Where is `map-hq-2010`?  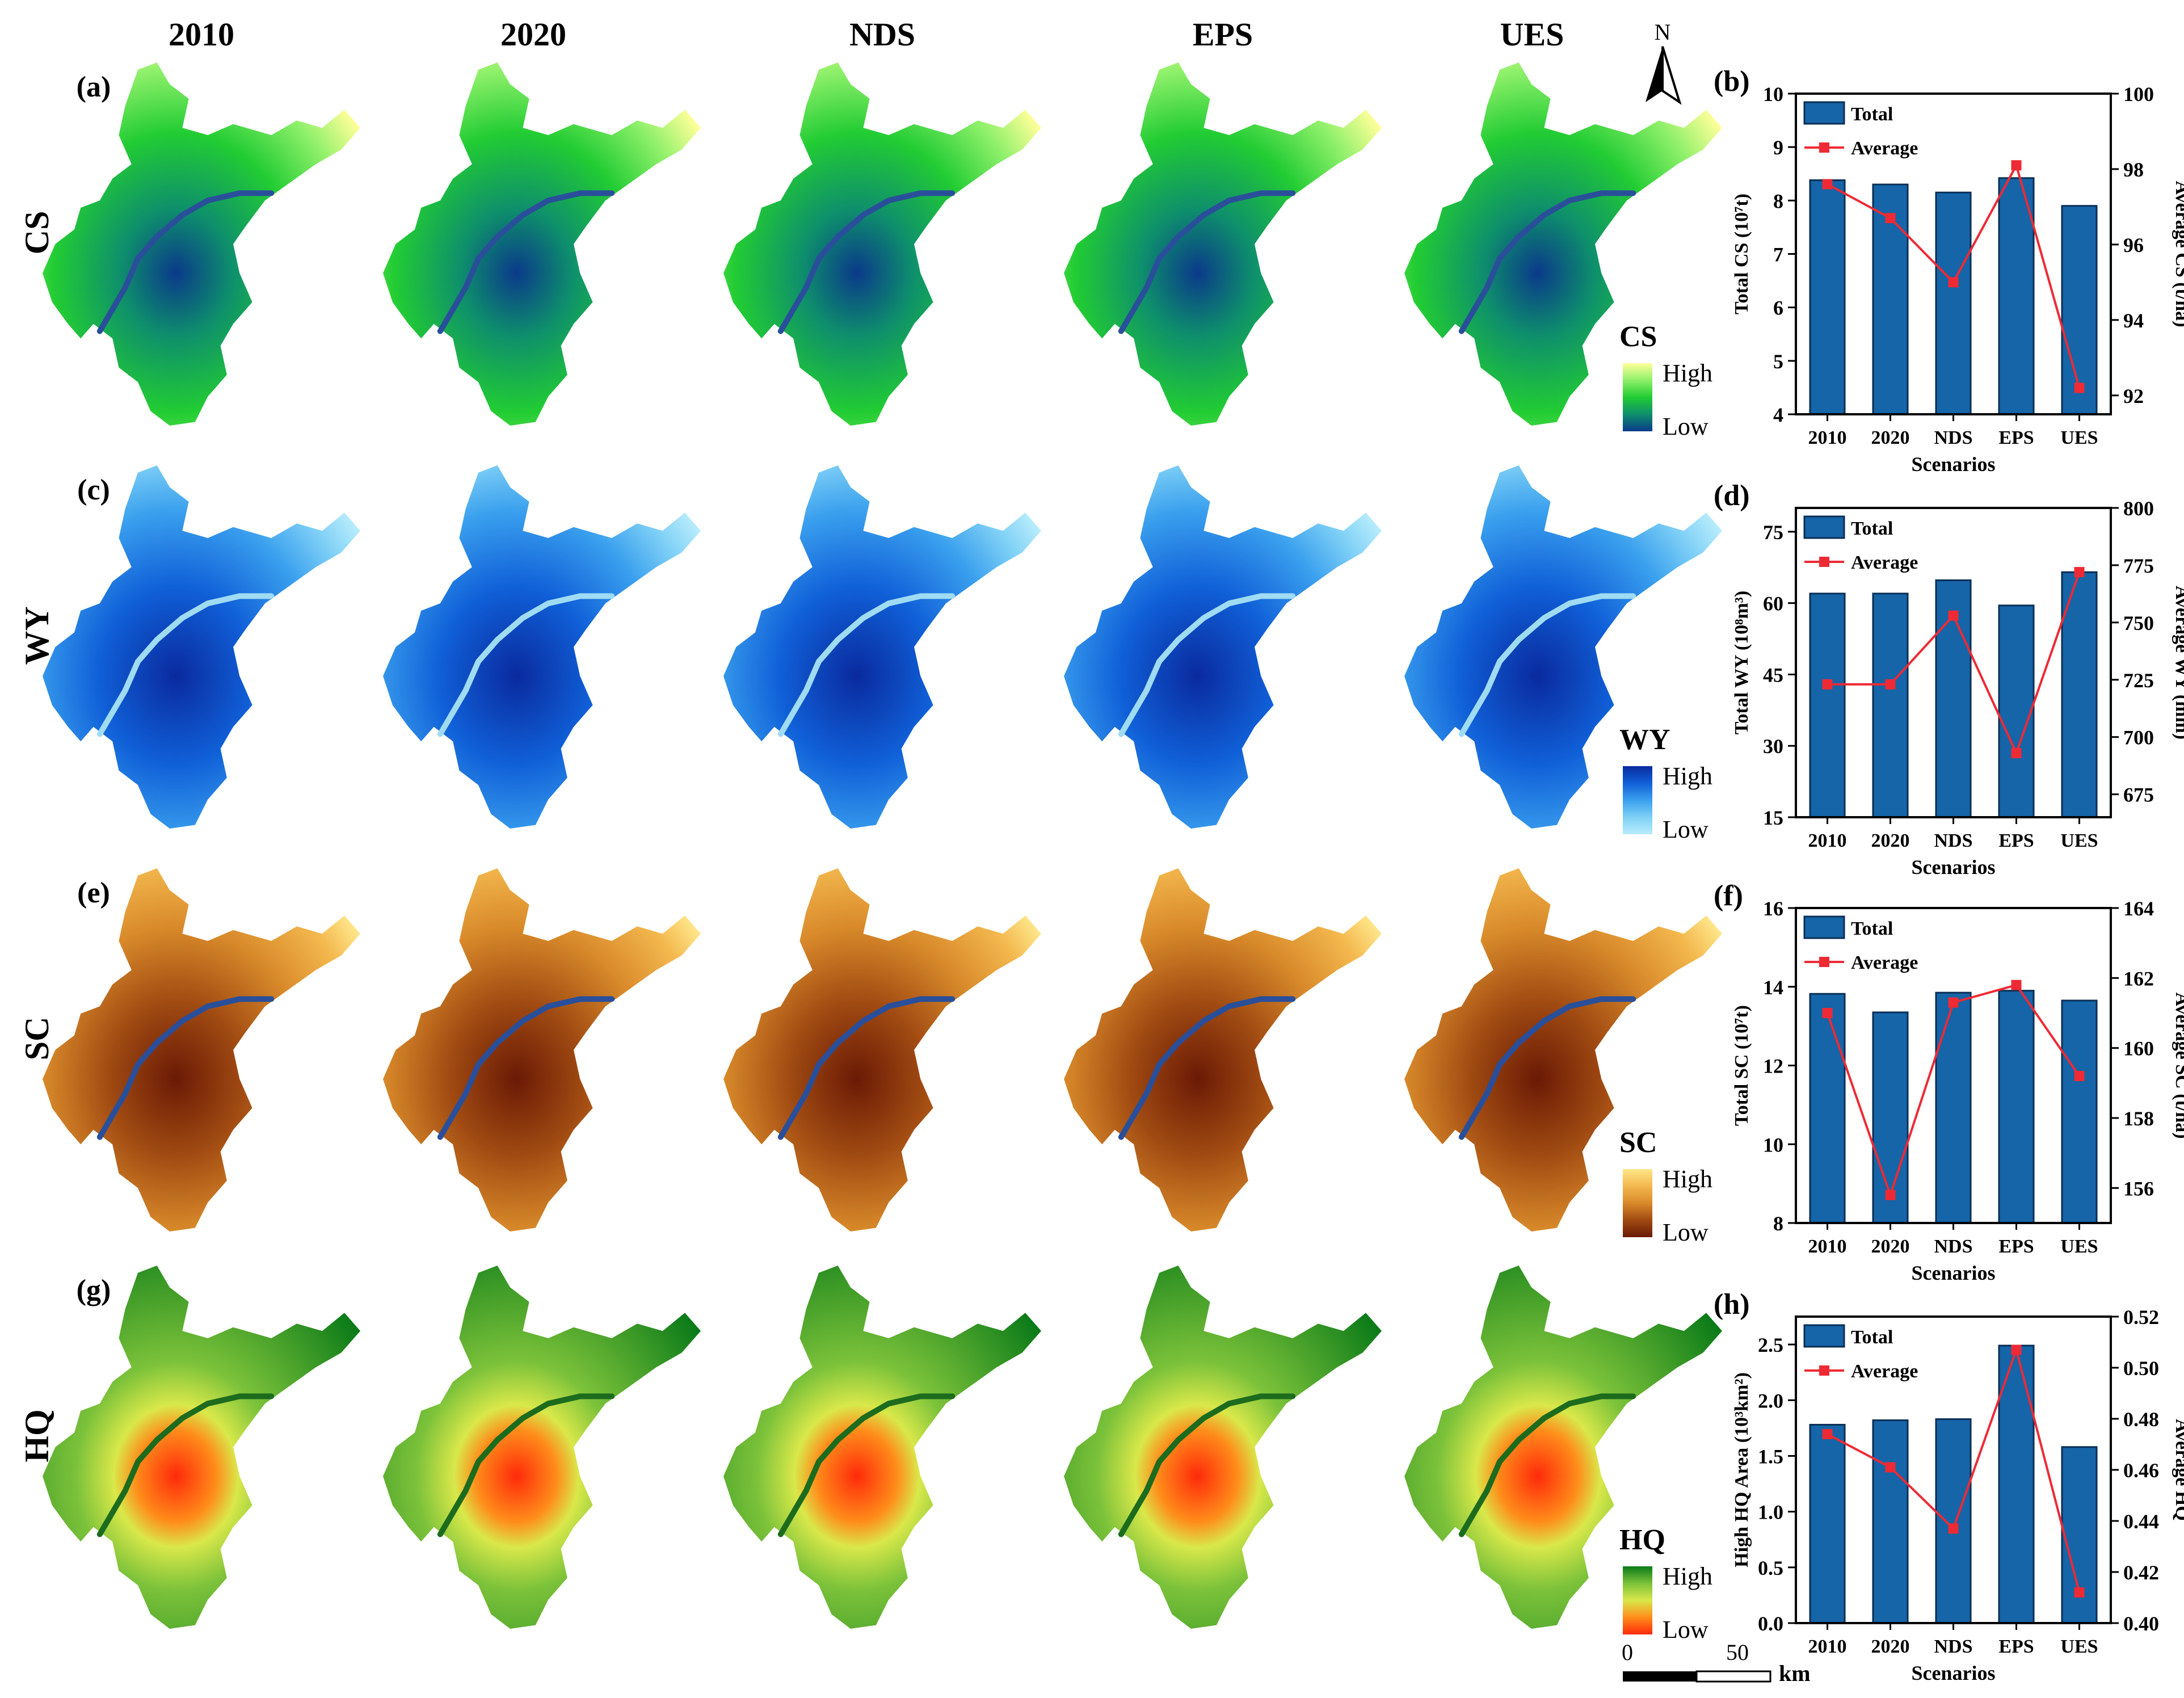 map-hq-2010 is located at coordinates (202, 1448).